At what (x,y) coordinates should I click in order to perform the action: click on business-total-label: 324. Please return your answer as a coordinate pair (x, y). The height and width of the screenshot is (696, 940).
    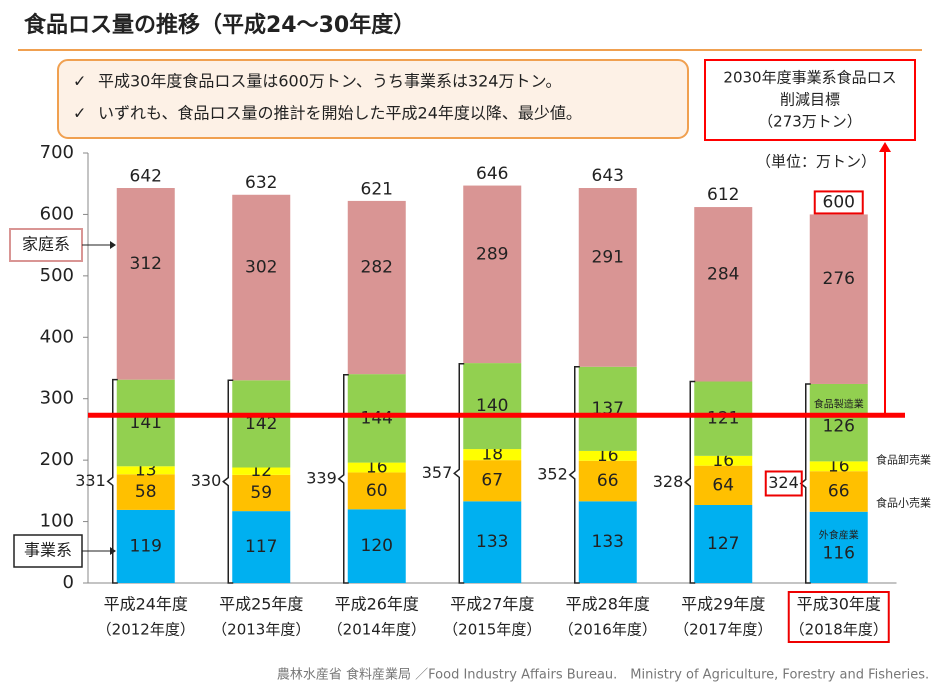
    Looking at the image, I should click on (783, 482).